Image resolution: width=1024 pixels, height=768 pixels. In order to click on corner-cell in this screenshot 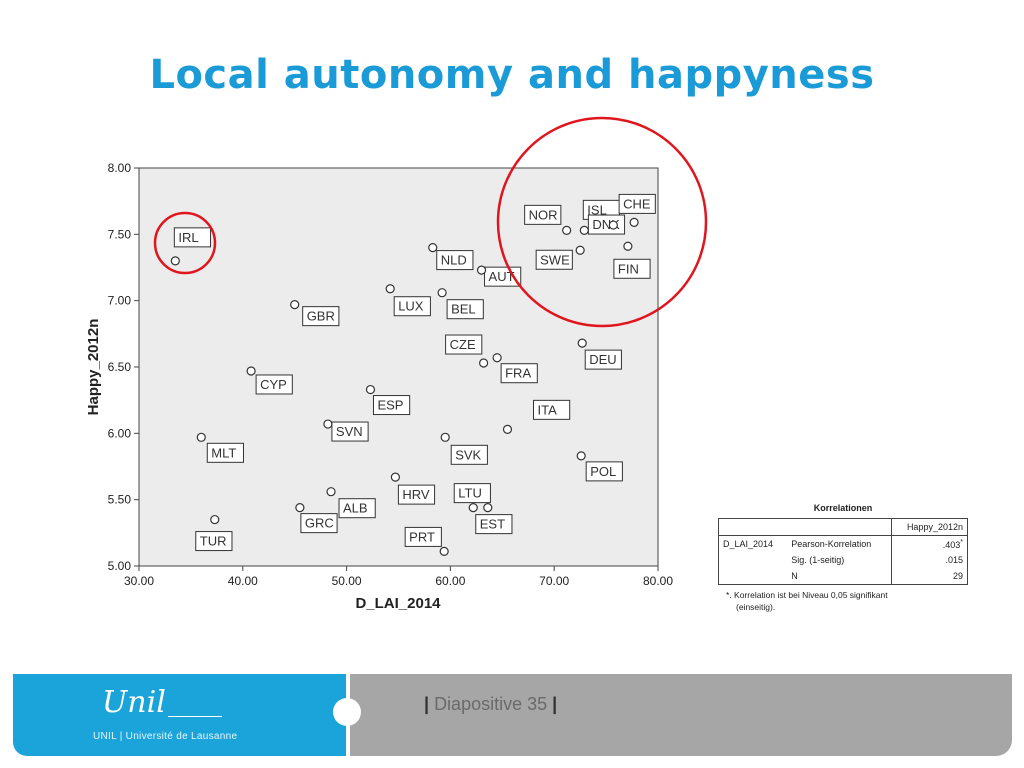, I will do `click(805, 527)`.